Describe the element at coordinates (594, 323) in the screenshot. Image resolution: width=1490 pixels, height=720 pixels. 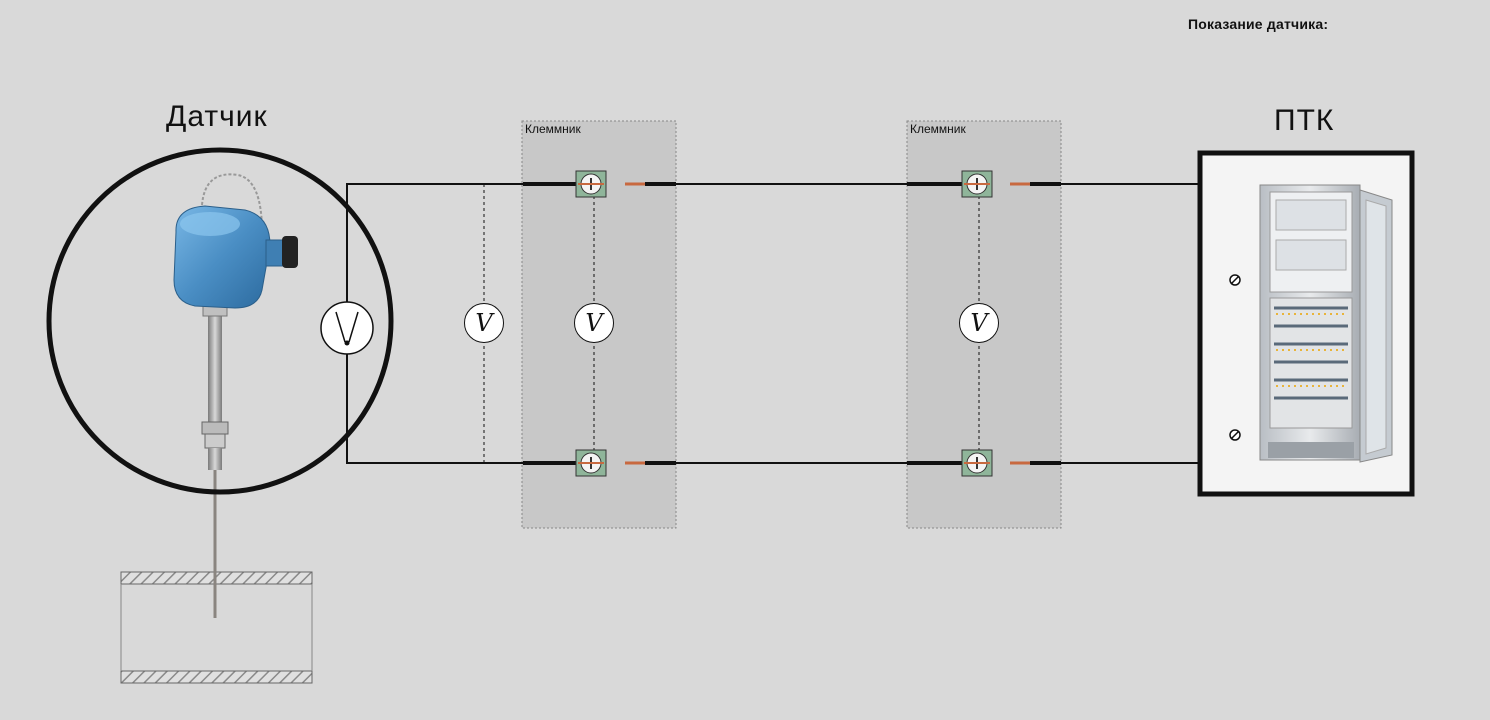
I see `voltmeter-2: V` at that location.